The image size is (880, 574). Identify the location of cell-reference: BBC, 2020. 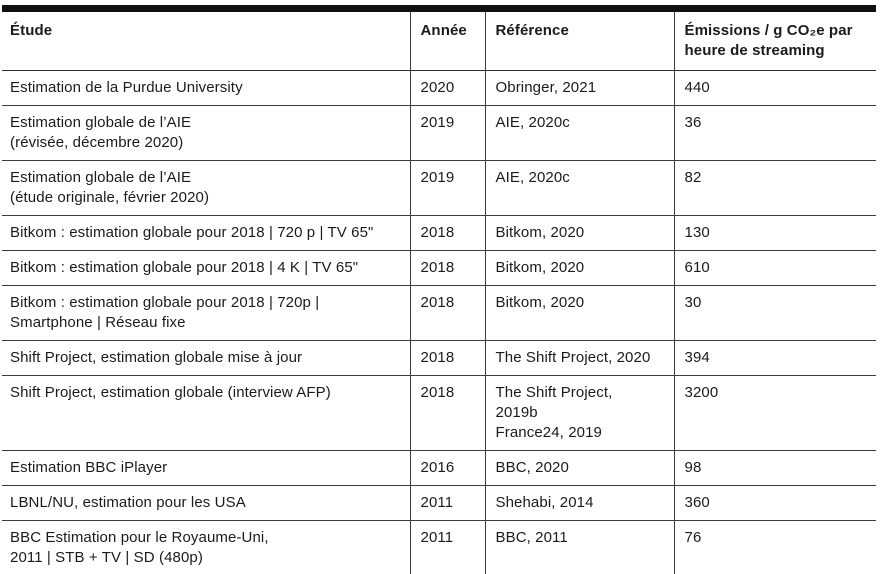
(579, 468).